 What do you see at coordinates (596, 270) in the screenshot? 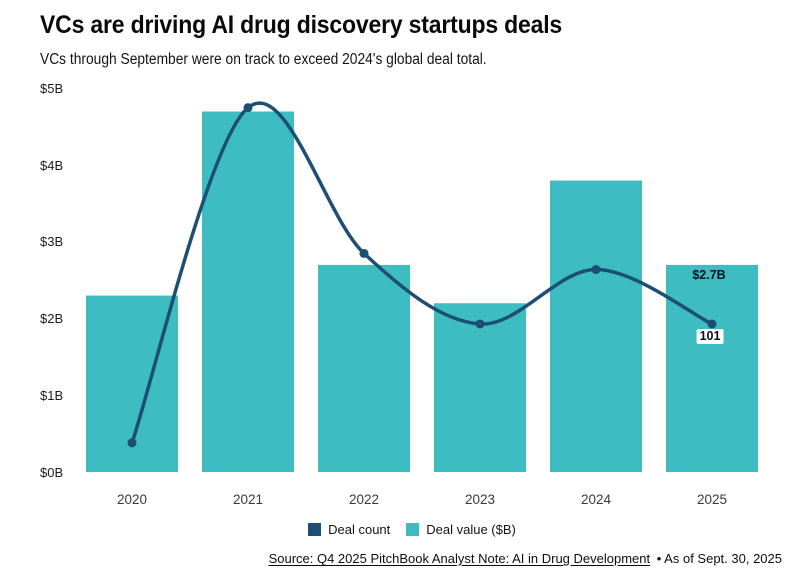
I see `deal-count-point-2024` at bounding box center [596, 270].